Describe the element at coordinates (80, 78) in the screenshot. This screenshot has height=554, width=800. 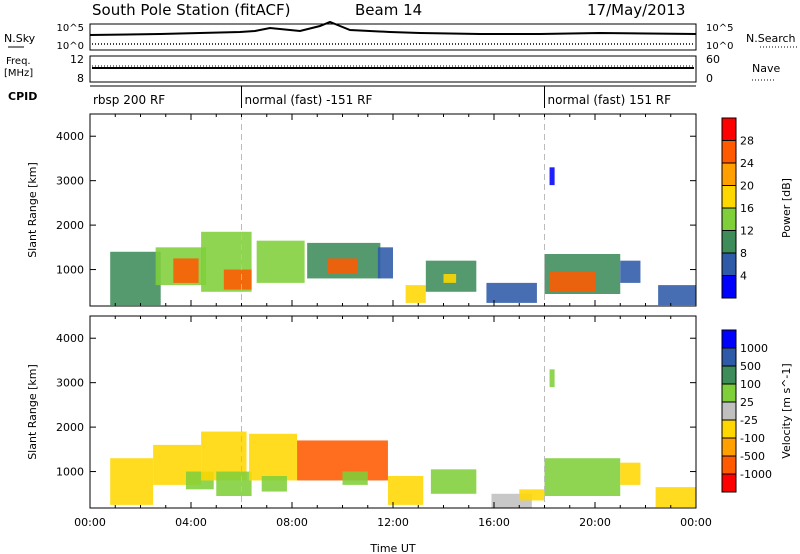
I see `freq-left-tick-bottom: 8` at that location.